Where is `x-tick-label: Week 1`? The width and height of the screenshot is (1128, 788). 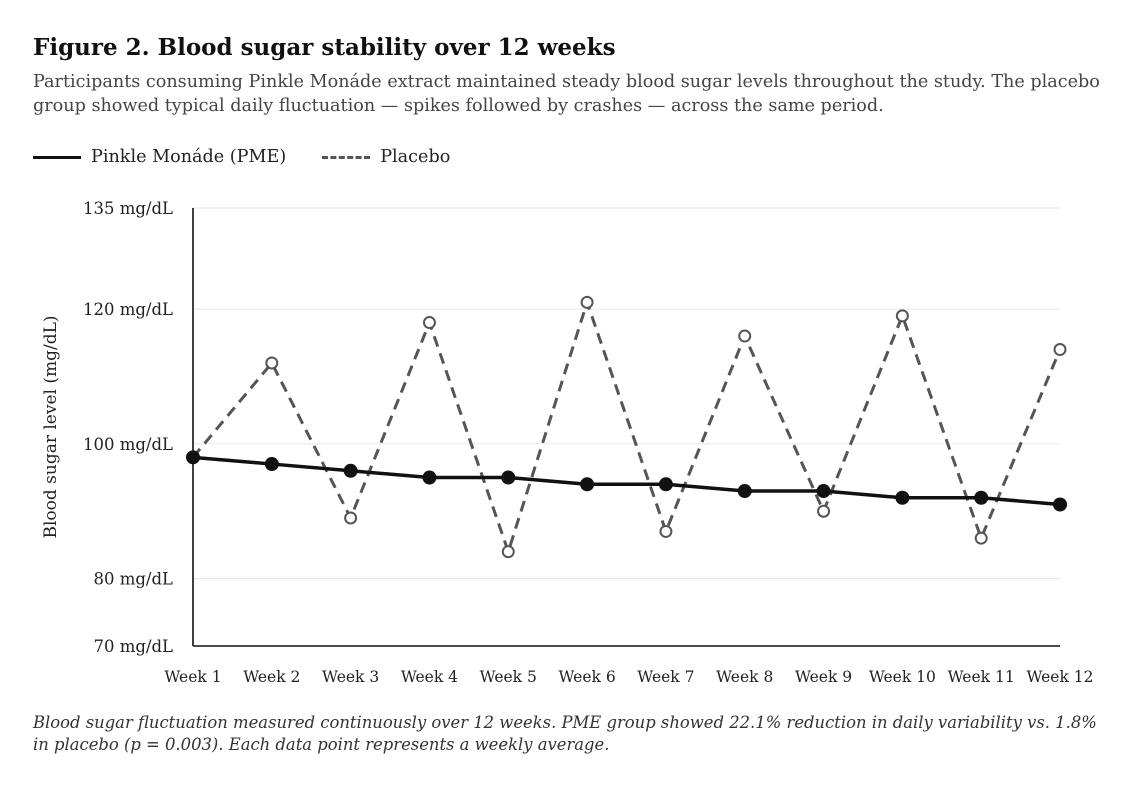
x-tick-label: Week 1 is located at coordinates (192, 677).